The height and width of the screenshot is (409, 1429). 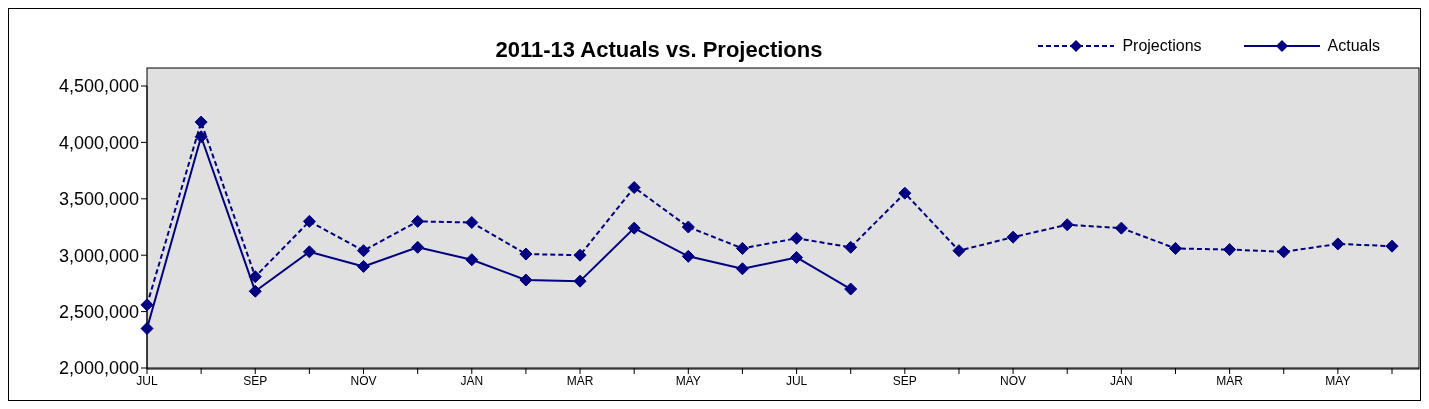 I want to click on y-tick-label: 2,500,000, so click(x=98, y=311).